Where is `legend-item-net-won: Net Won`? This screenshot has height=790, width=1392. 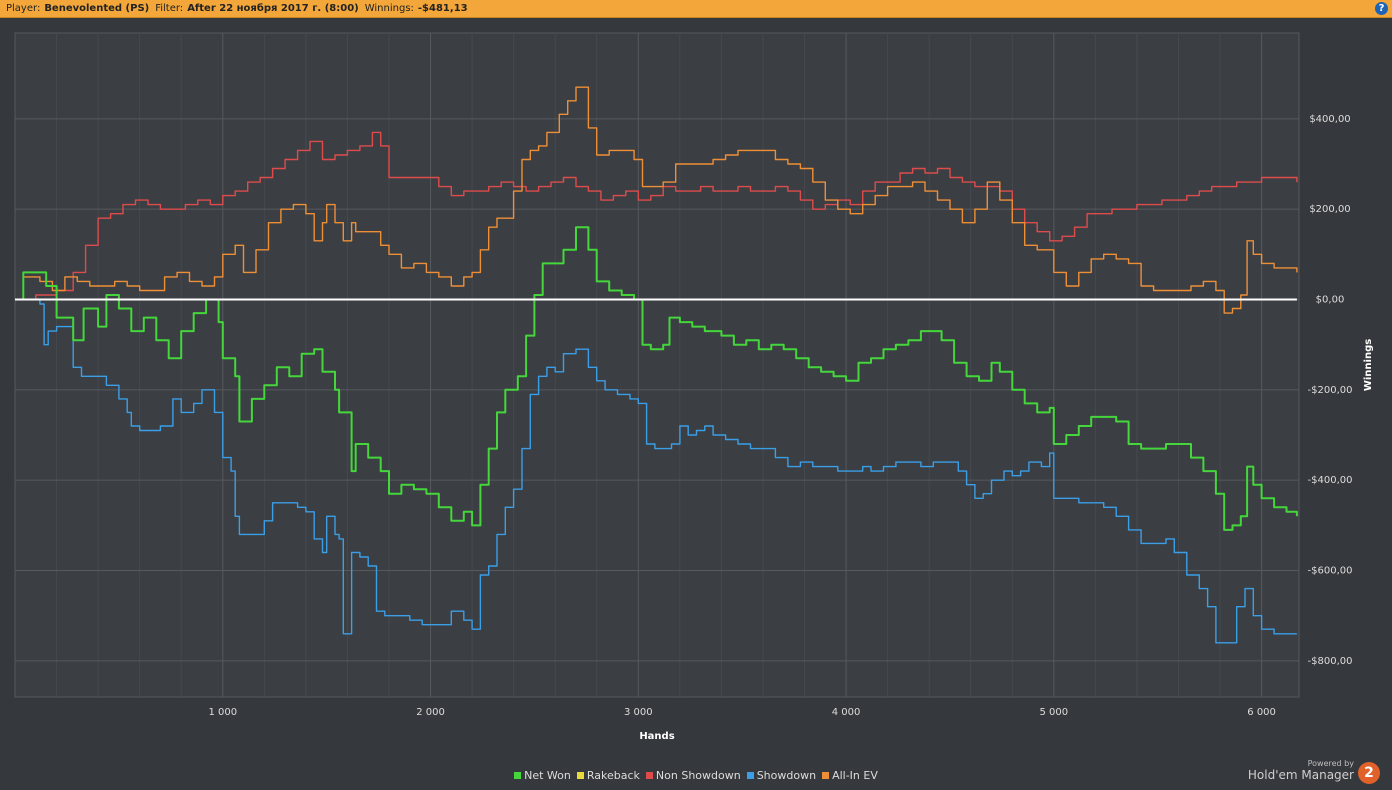
legend-item-net-won: Net Won is located at coordinates (542, 775).